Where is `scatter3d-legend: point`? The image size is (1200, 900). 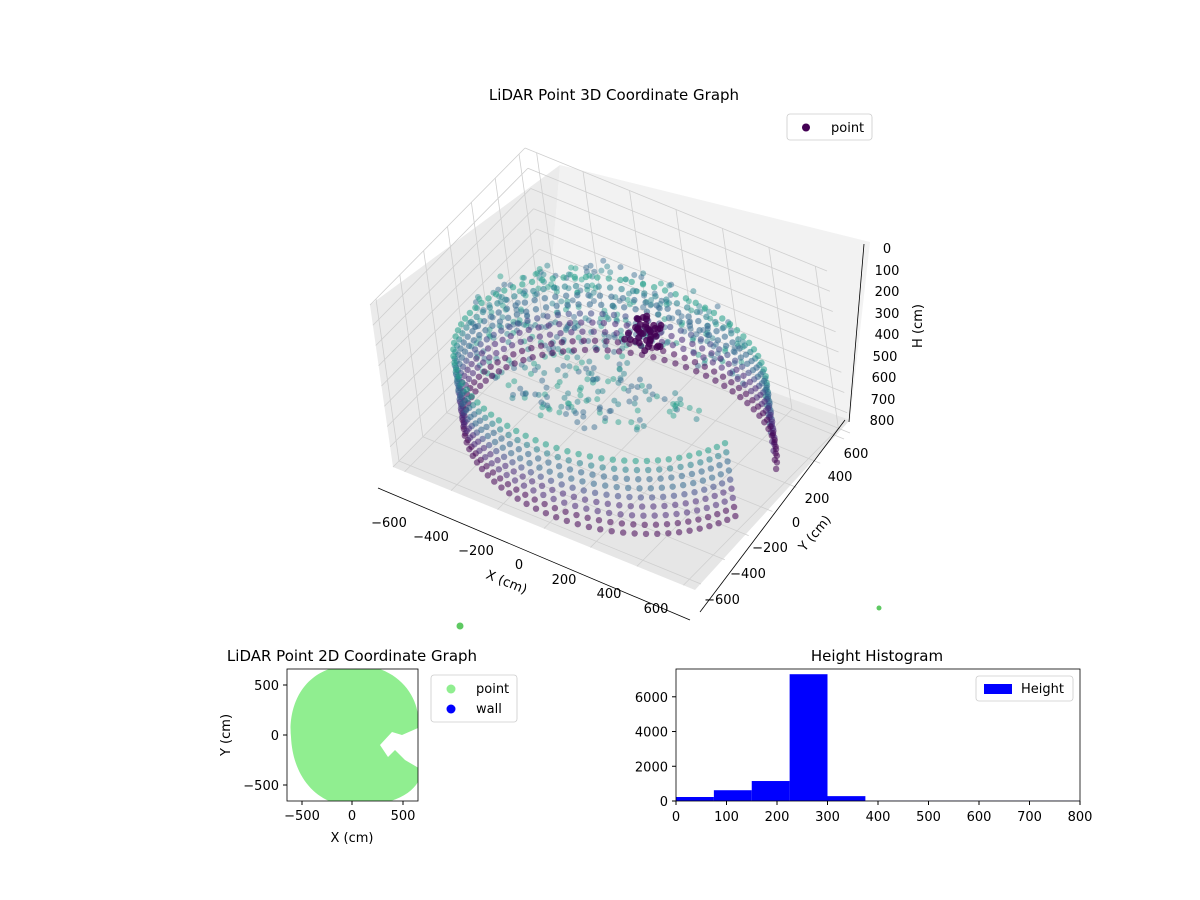 scatter3d-legend: point is located at coordinates (829, 127).